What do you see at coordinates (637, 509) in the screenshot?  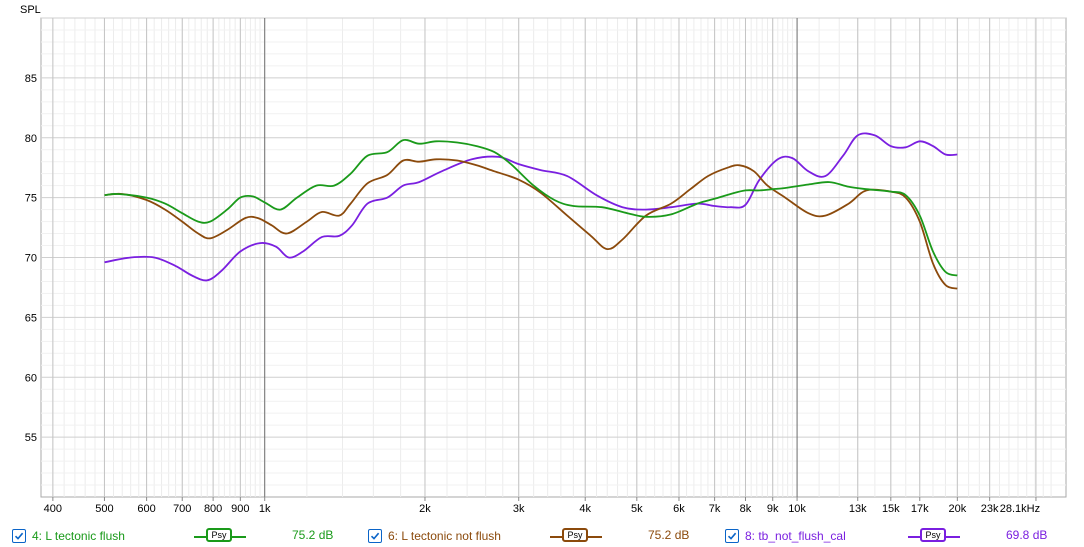 I see `x-tick-label: 5k` at bounding box center [637, 509].